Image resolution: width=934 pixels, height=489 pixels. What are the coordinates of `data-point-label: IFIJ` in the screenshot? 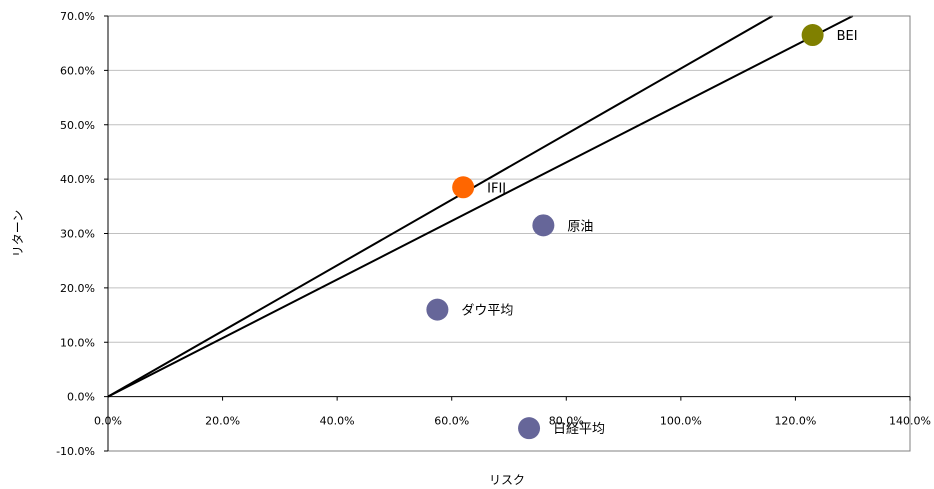 It's located at (496, 188).